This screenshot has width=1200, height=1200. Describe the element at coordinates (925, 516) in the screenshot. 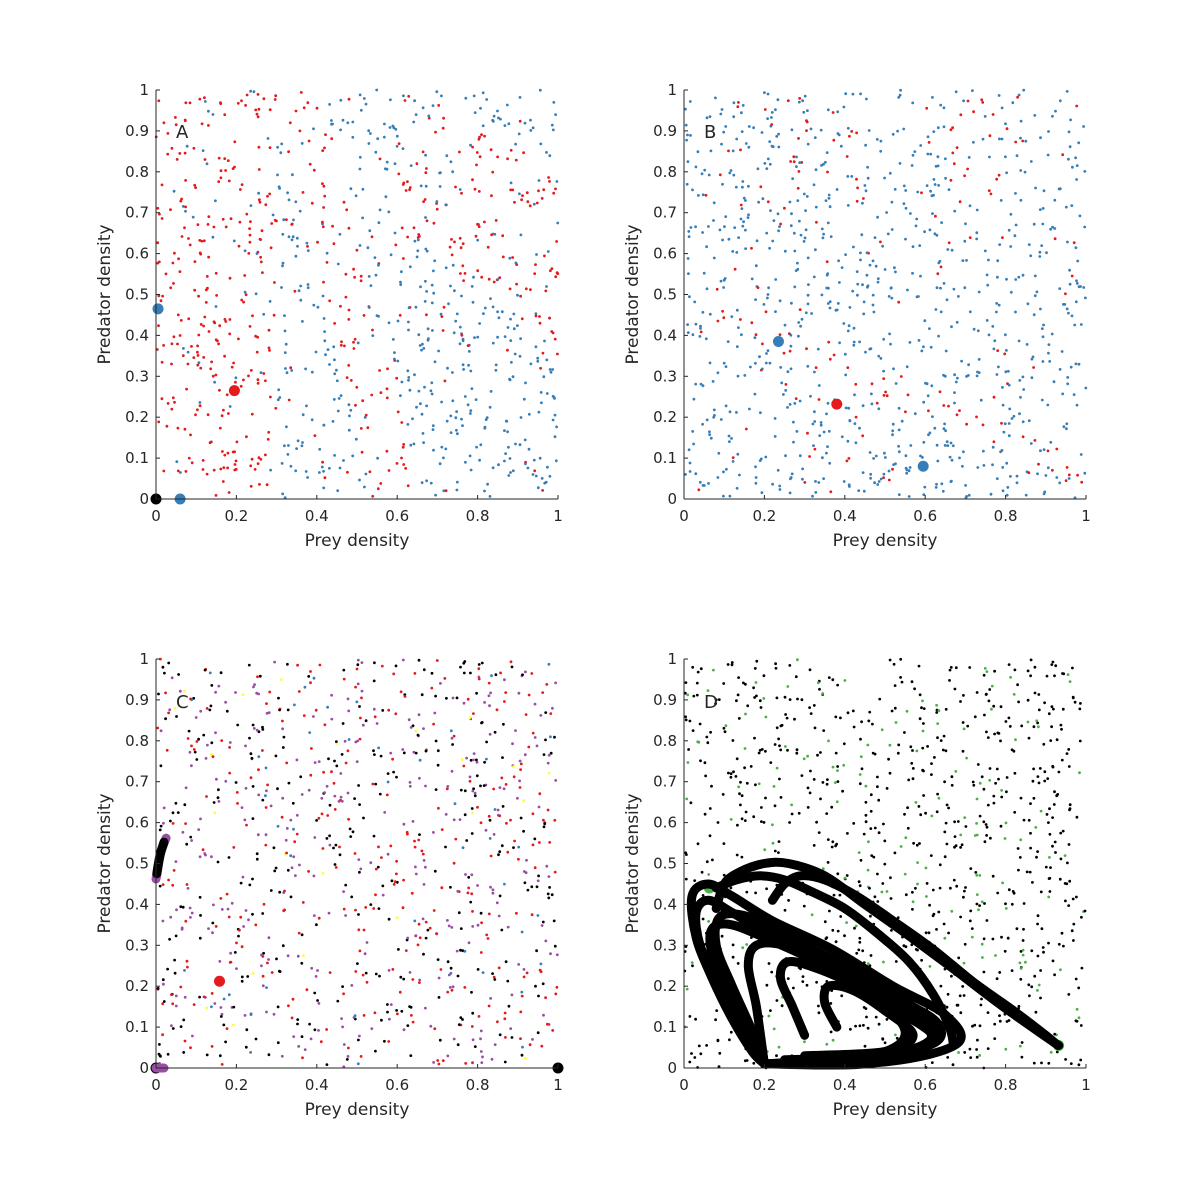

I see `x-tick-label: 0.6` at that location.